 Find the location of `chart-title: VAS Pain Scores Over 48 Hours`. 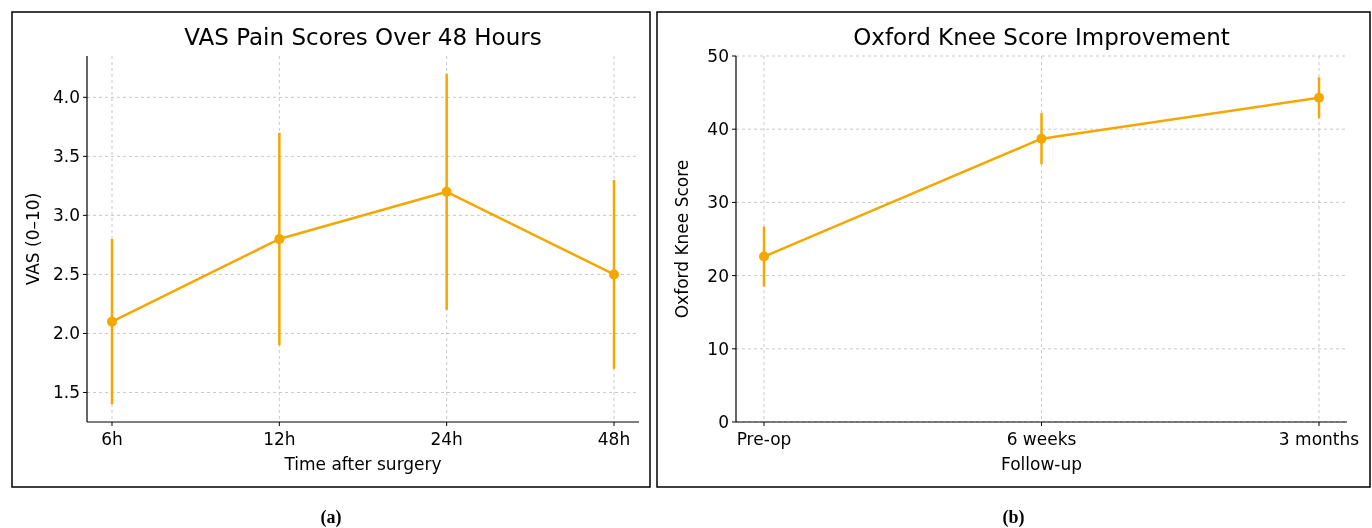

chart-title: VAS Pain Scores Over 48 Hours is located at coordinates (363, 37).